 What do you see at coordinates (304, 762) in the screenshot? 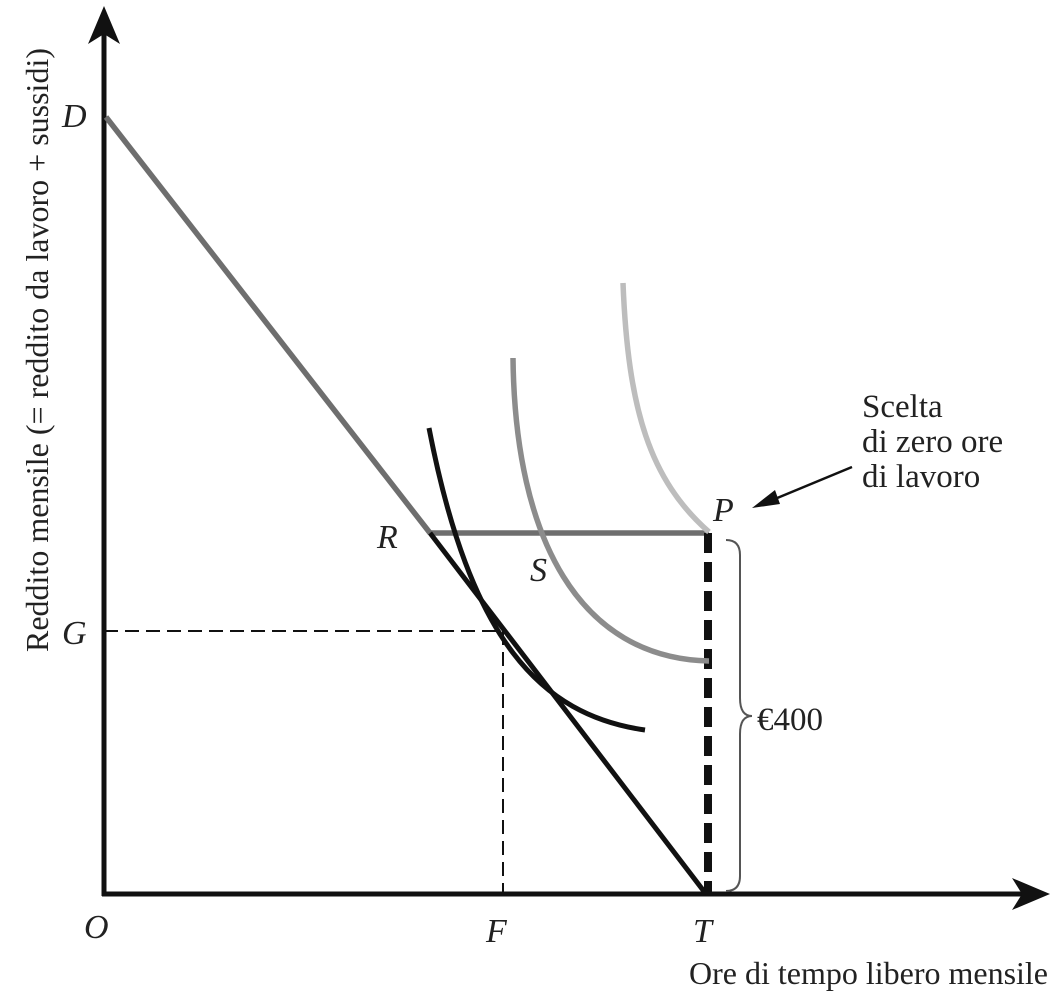
I see `tangency-guides` at bounding box center [304, 762].